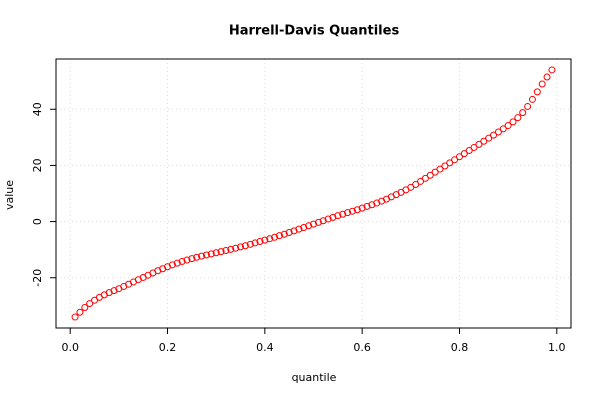  Describe the element at coordinates (362, 347) in the screenshot. I see `x-tick-label: 0.6` at that location.